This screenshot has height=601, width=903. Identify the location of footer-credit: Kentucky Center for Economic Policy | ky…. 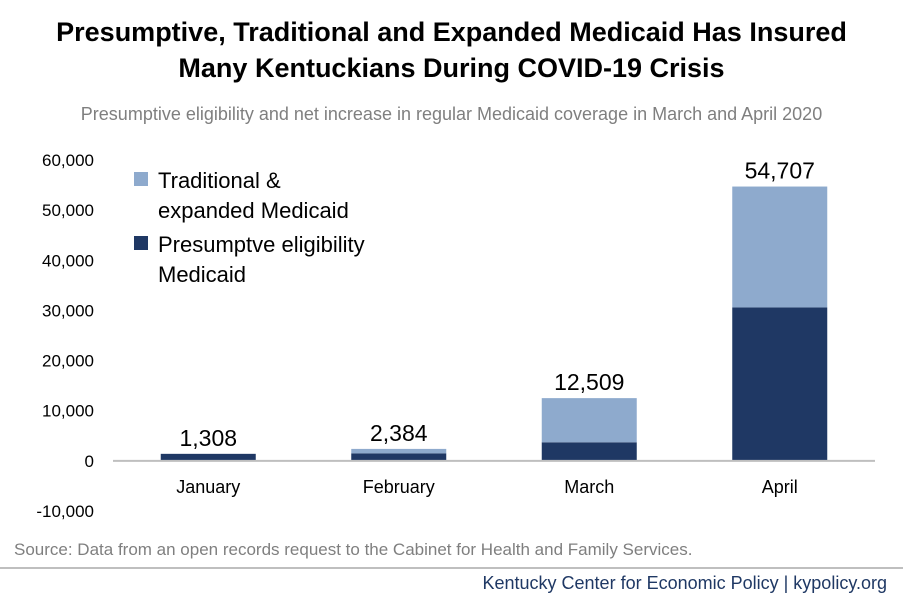
(685, 583).